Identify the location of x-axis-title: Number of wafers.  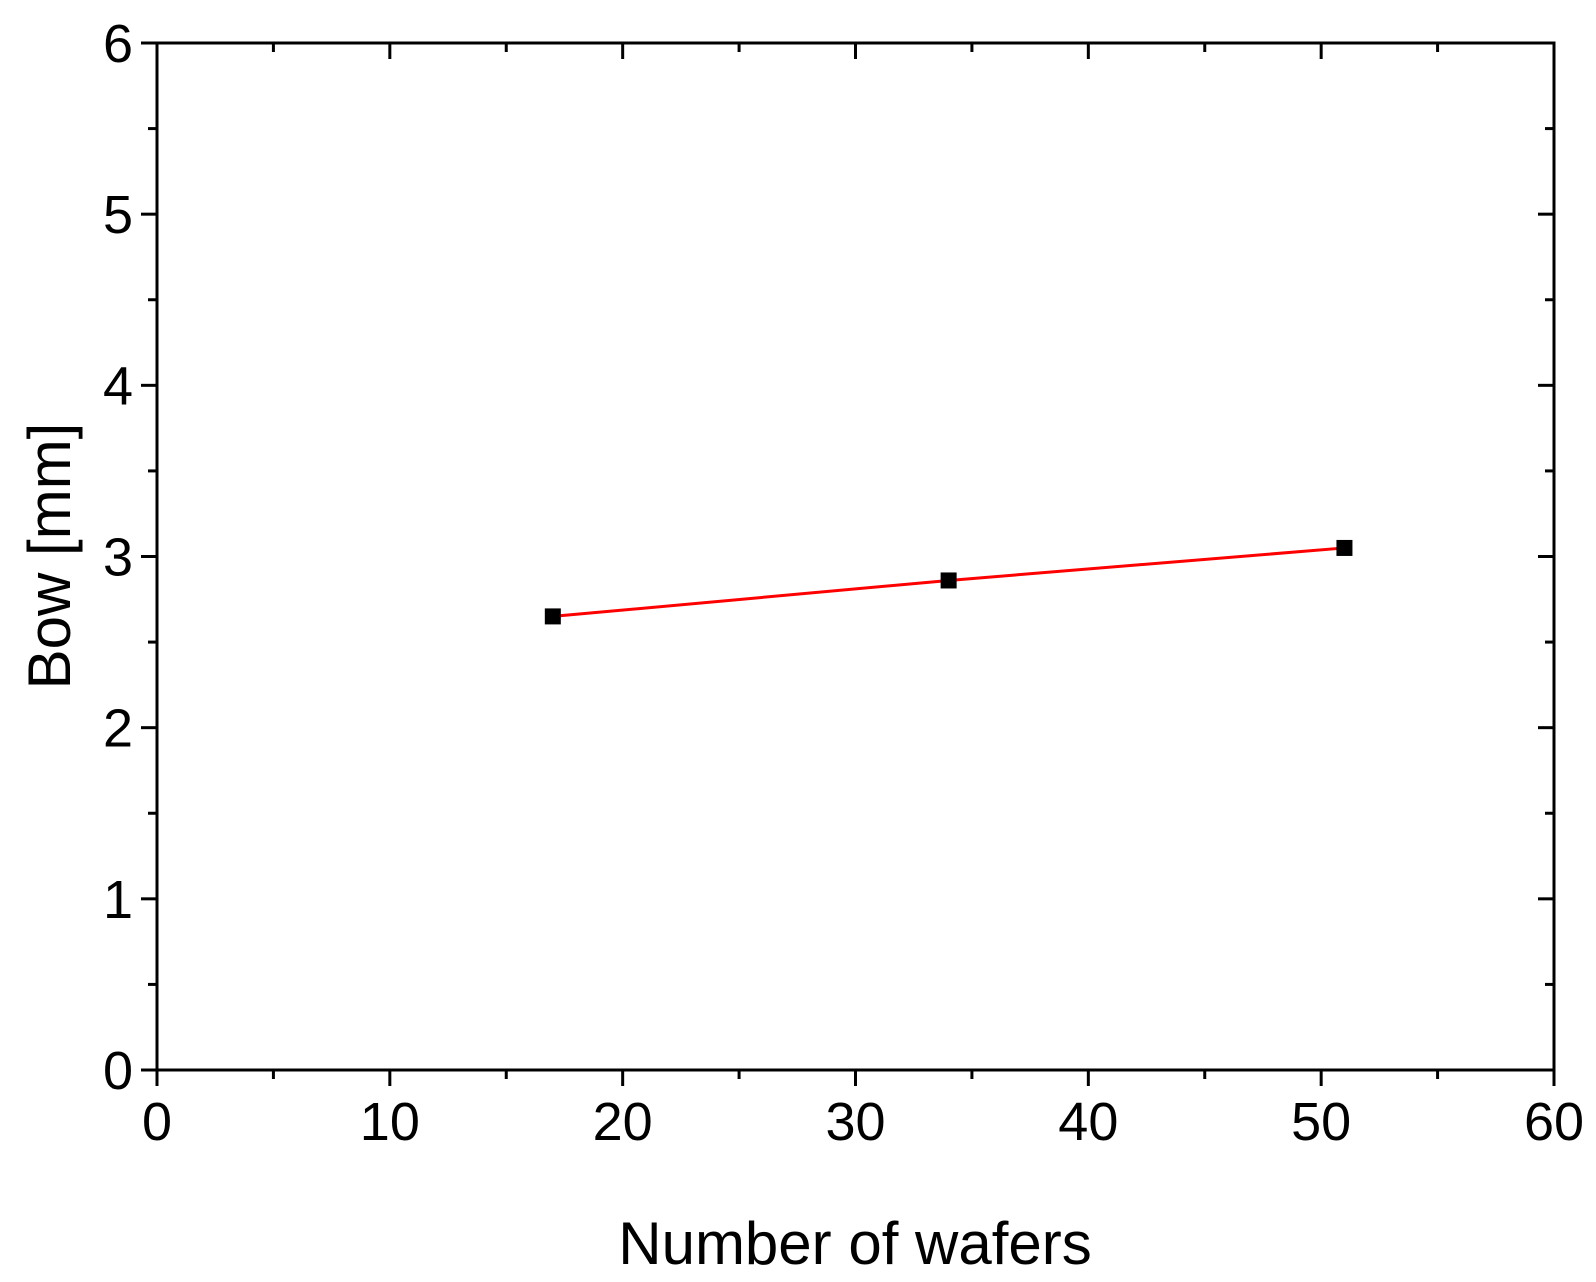
(855, 1243).